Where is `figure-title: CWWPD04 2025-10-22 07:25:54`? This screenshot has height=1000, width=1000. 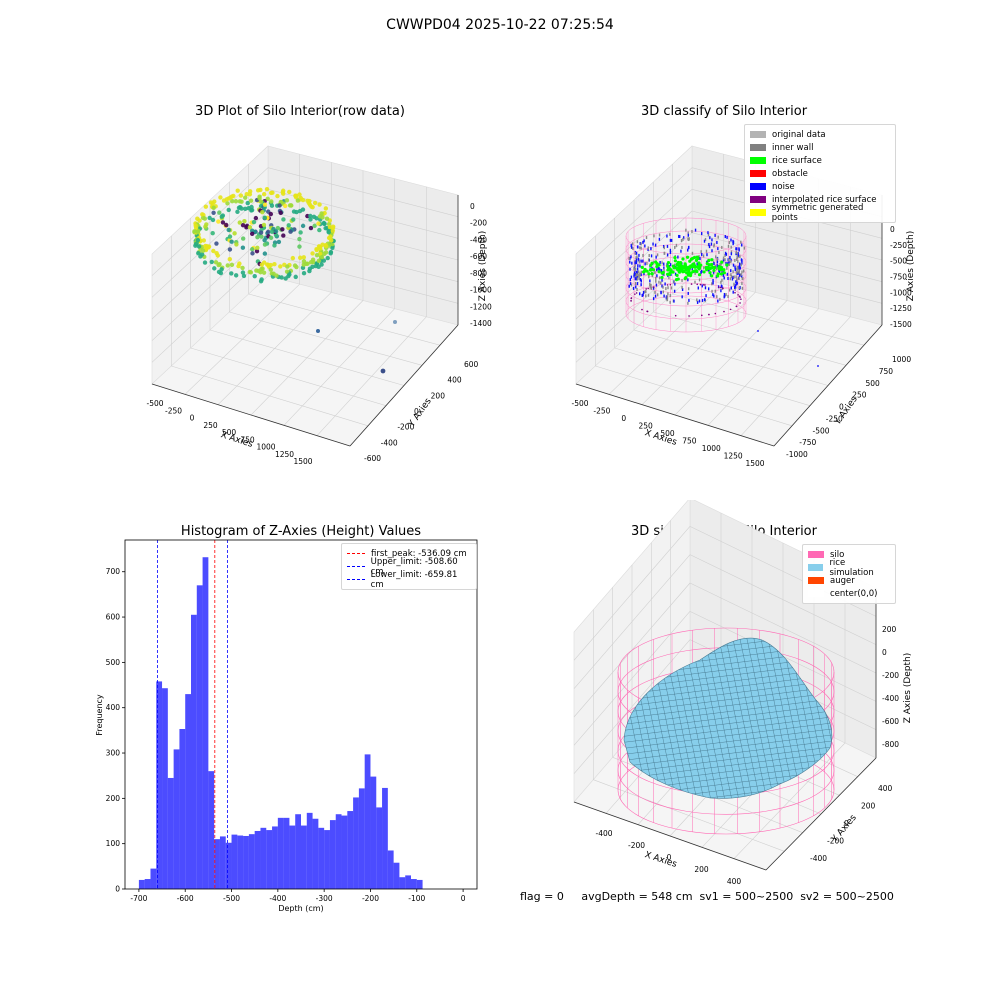 figure-title: CWWPD04 2025-10-22 07:25:54 is located at coordinates (500, 25).